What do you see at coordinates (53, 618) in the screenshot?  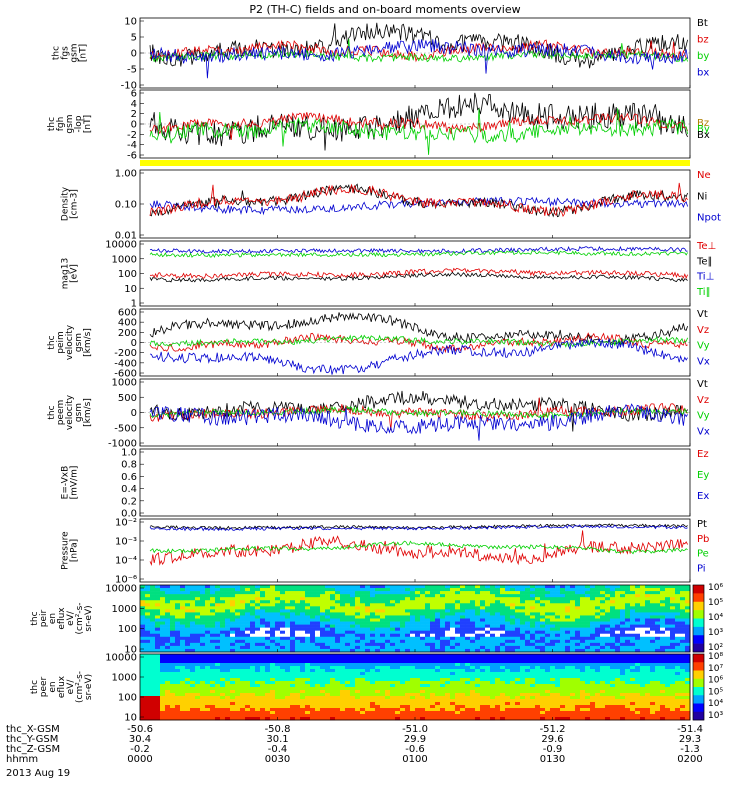 I see `y-label-line: en` at bounding box center [53, 618].